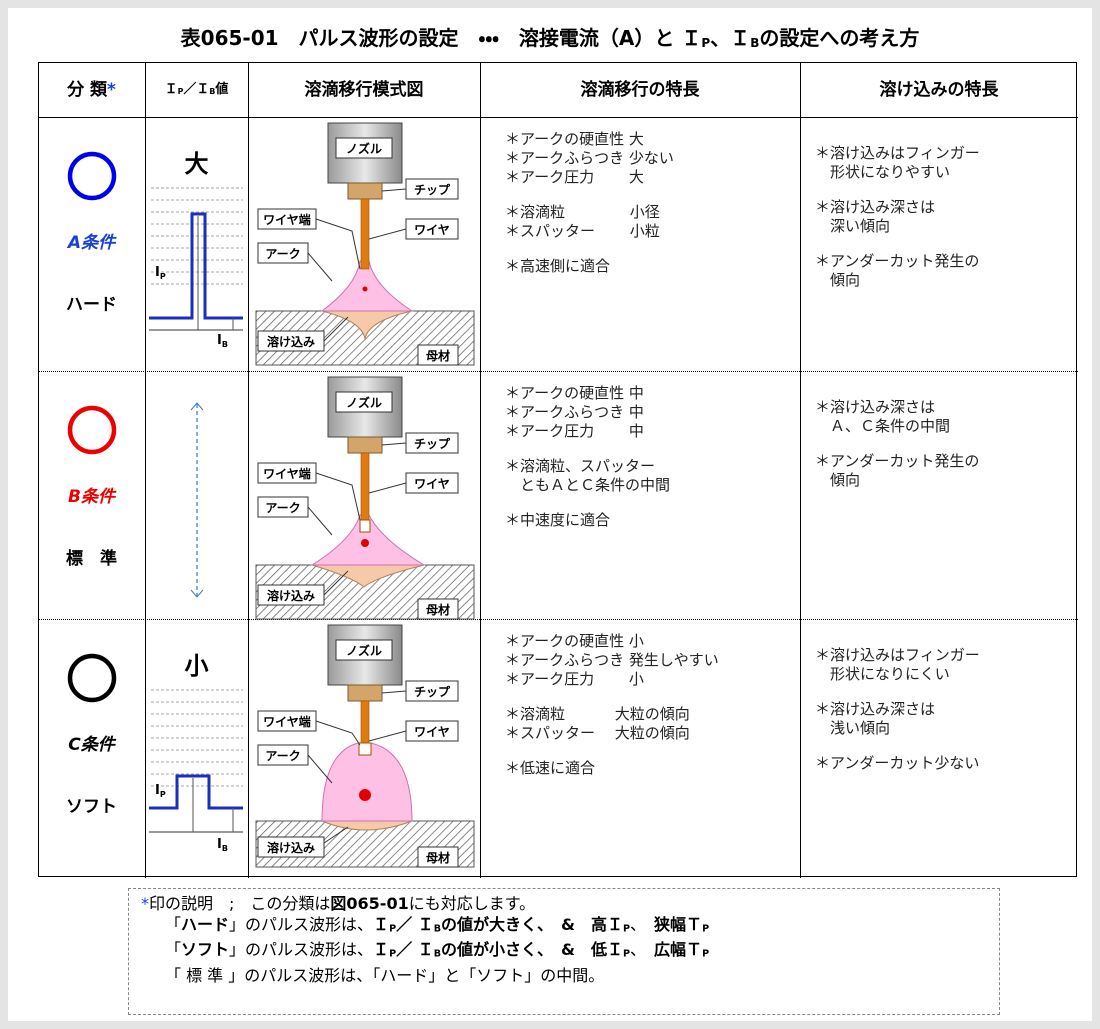  I want to click on text-group: ＊溶滴粒 小径 ＊スパッター 小粒, so click(650, 222).